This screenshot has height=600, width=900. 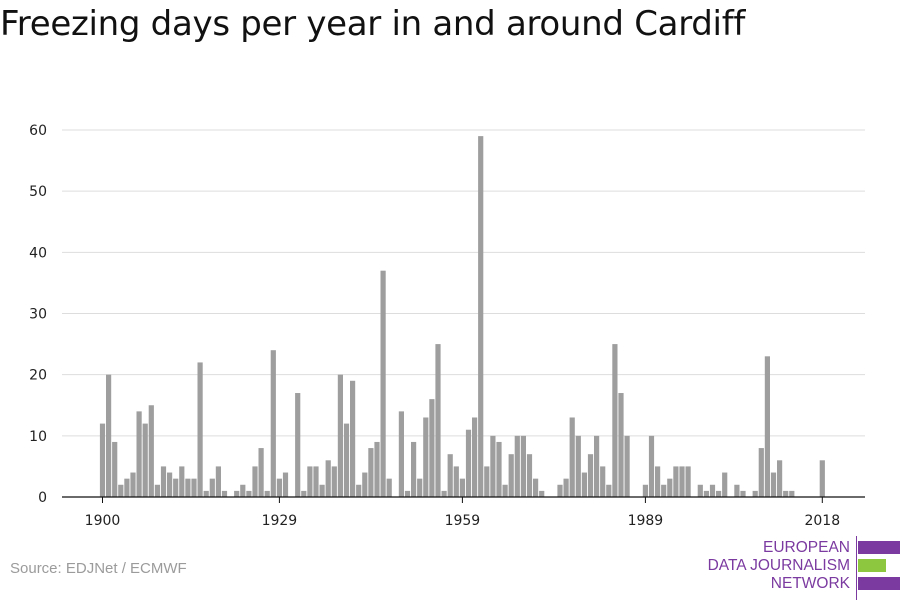 I want to click on source-note: Source: EDJNet / ECMWF, so click(x=98, y=568).